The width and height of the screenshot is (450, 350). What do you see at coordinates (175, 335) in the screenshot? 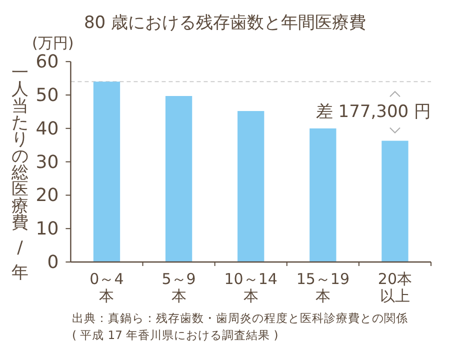
I see `text: ( 平成 17 年香川県における調査結果 )` at bounding box center [175, 335].